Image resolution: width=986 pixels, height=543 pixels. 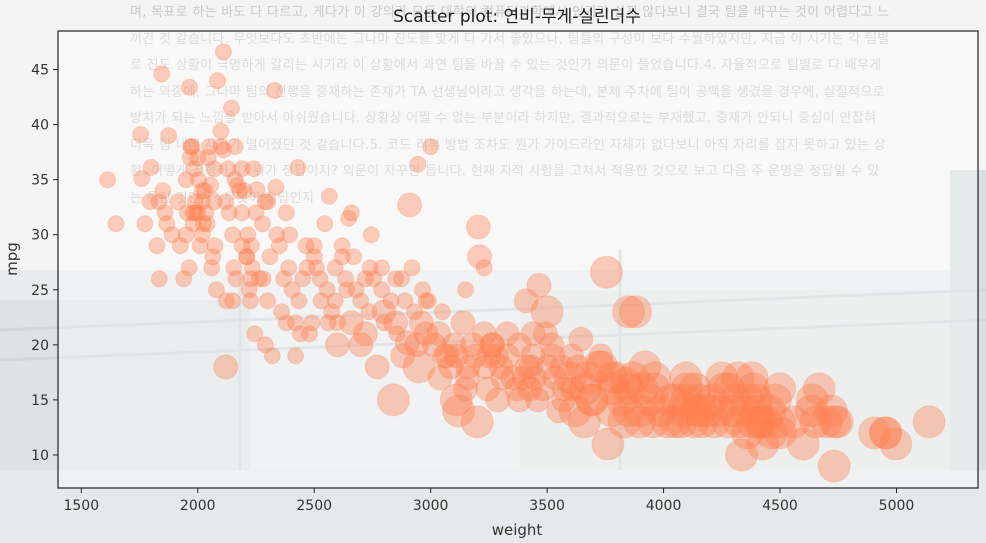 What do you see at coordinates (40, 71) in the screenshot?
I see `y-tick-label: 45` at bounding box center [40, 71].